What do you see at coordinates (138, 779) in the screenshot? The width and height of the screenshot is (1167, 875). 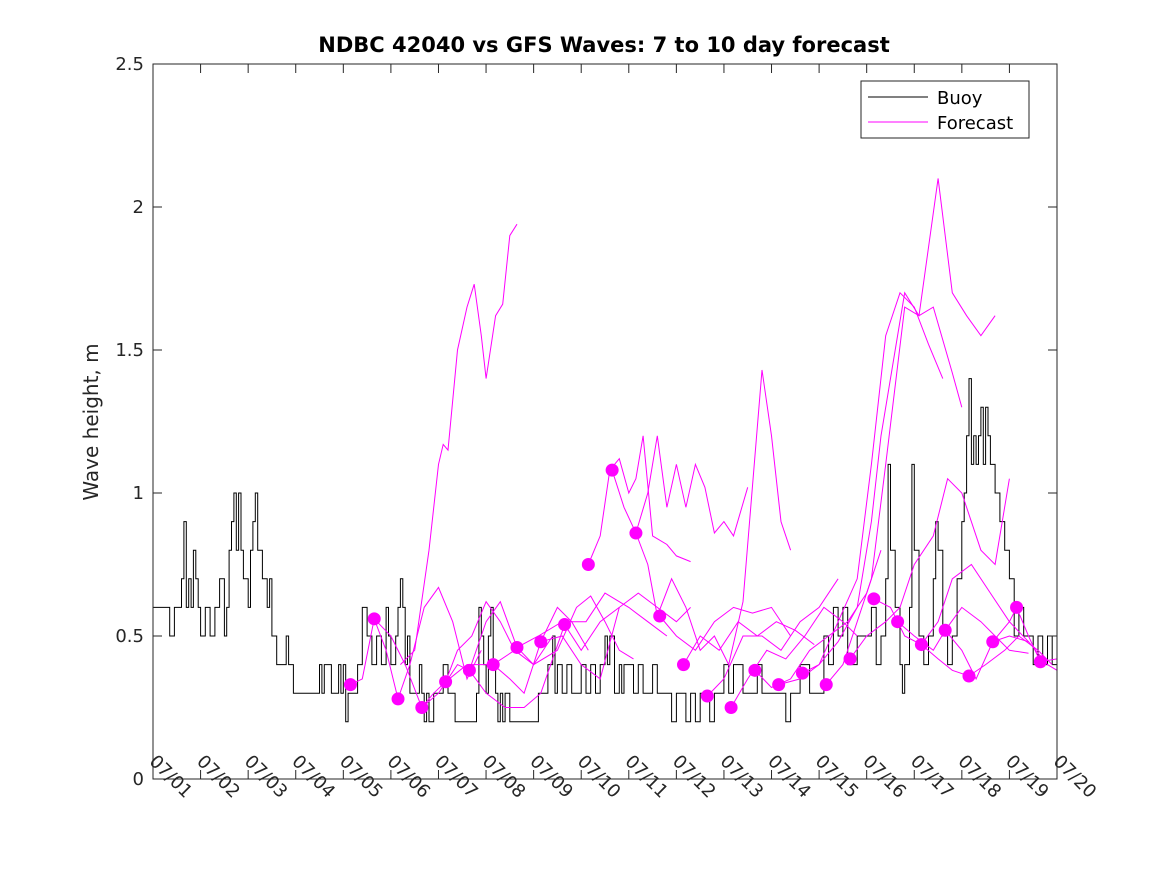 I see `y-tick-label: 0` at bounding box center [138, 779].